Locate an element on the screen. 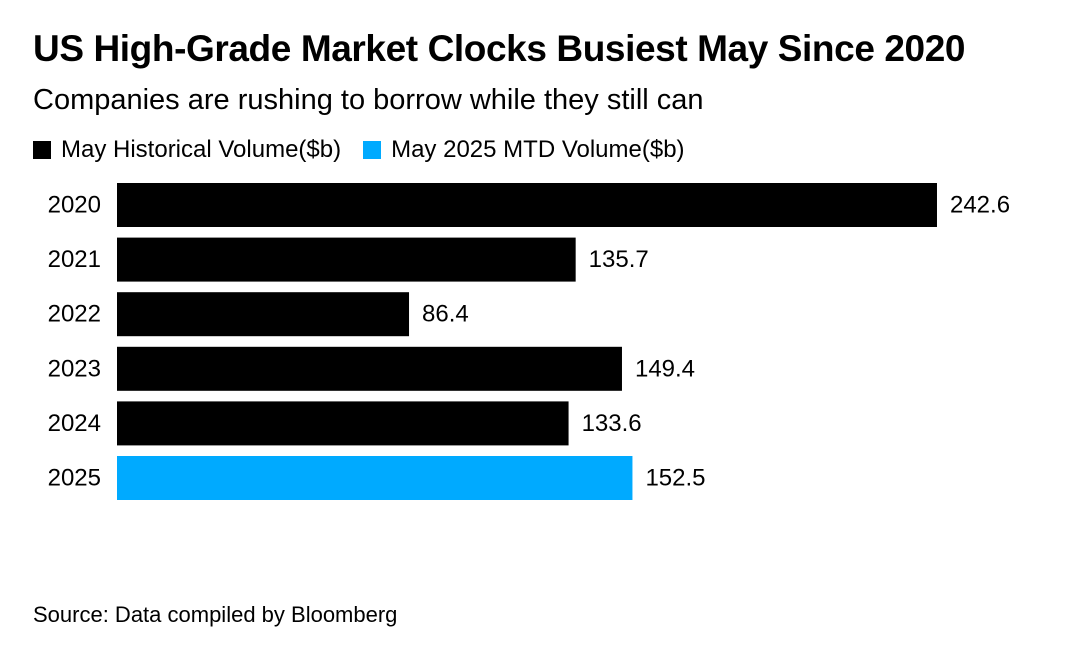 The width and height of the screenshot is (1080, 654). legend-item-mtd: May 2025 MTD Volume($b) is located at coordinates (524, 150).